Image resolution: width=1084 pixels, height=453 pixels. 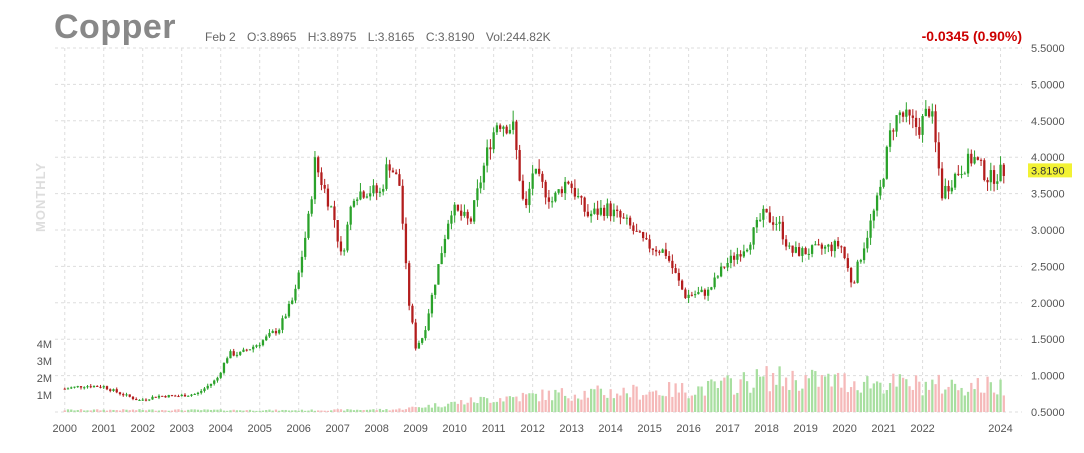 What do you see at coordinates (1048, 158) in the screenshot?
I see `price-tick-label: 4.0000` at bounding box center [1048, 158].